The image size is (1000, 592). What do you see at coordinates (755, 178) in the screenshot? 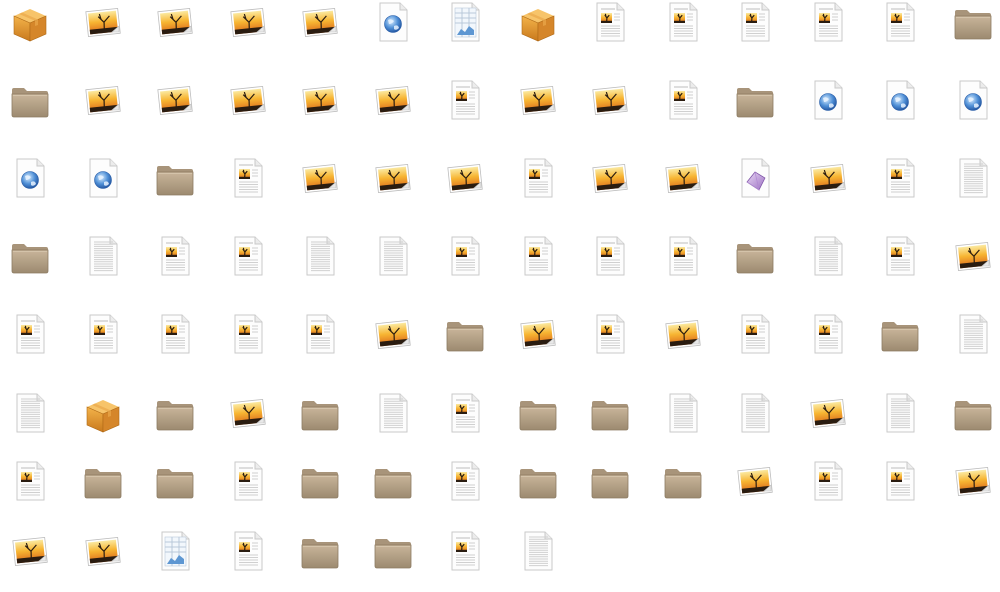
I see `vector-graphic-icon` at bounding box center [755, 178].